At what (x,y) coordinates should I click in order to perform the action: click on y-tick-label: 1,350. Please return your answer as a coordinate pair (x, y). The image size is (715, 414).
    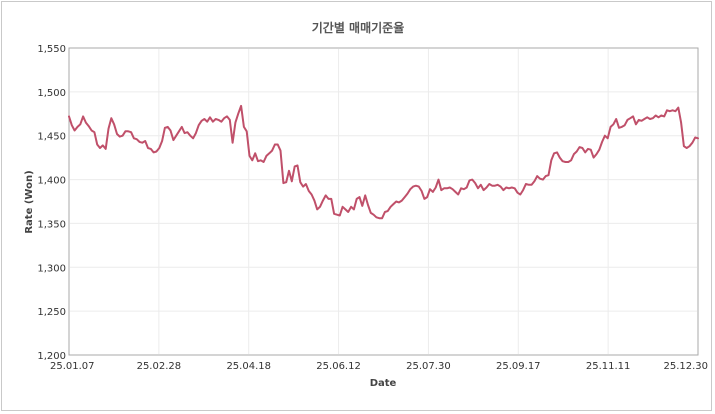
    Looking at the image, I should click on (51, 224).